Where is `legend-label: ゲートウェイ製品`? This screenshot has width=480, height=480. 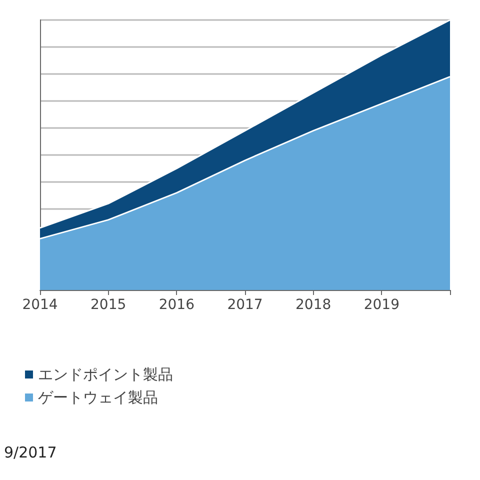 legend-label: ゲートウェイ製品 is located at coordinates (98, 397).